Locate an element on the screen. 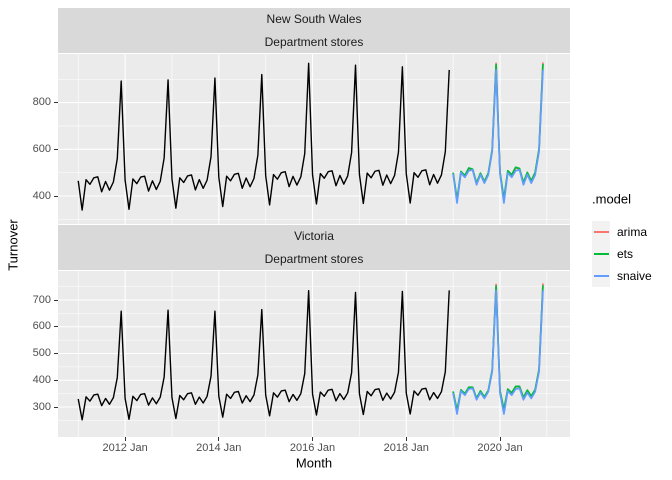 This screenshot has width=672, height=480. x-tick-label: 2014 Jan is located at coordinates (219, 447).